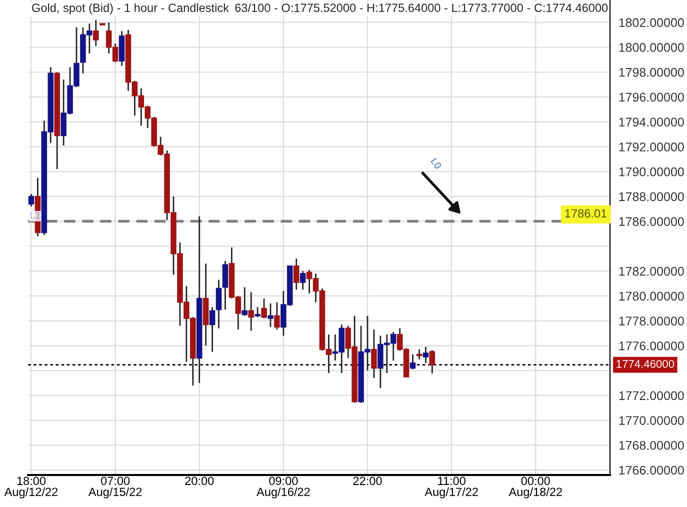  I want to click on y-tick-label: 1776.00000, so click(651, 345).